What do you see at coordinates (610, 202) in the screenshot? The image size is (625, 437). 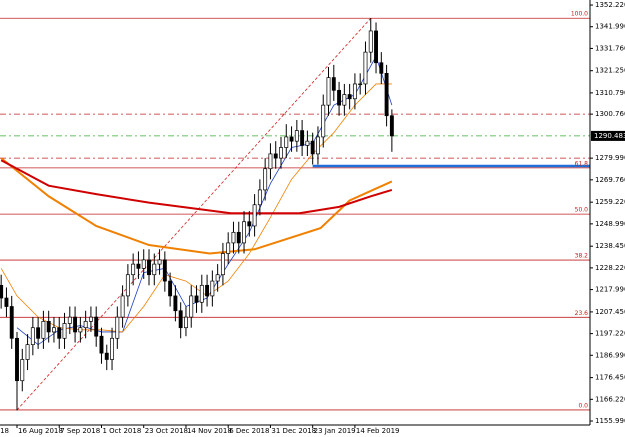 I see `y-tick-label: 1259.220` at bounding box center [610, 202].